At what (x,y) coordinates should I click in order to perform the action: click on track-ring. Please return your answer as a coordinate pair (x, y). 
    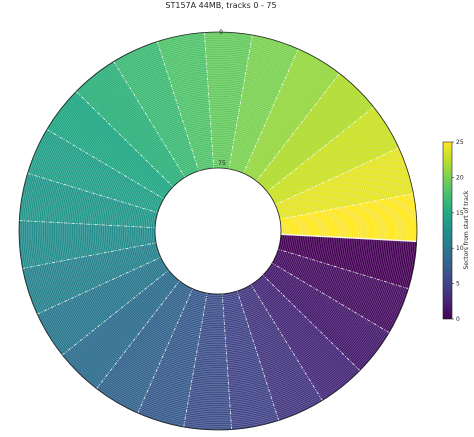
    Looking at the image, I should click on (218, 231).